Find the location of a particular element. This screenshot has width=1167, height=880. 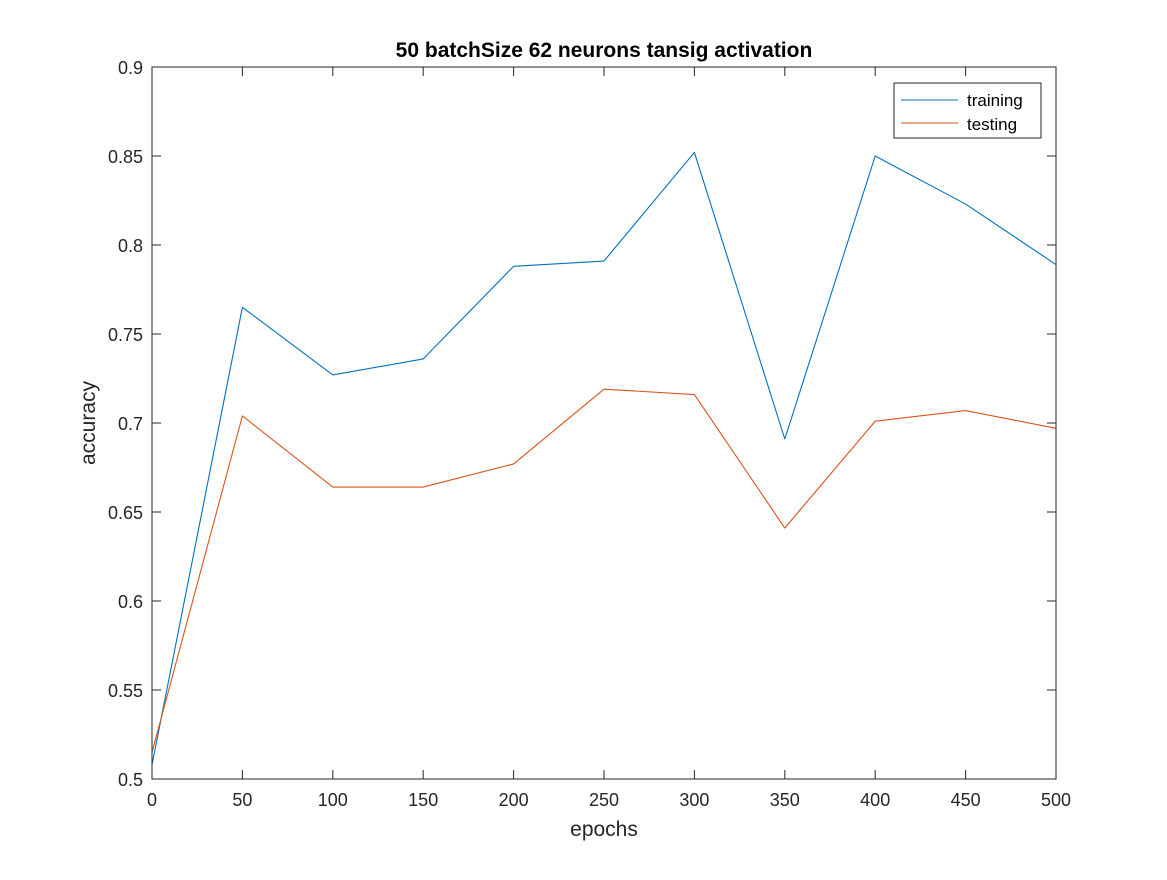

x-tick-label: 450 is located at coordinates (966, 800).